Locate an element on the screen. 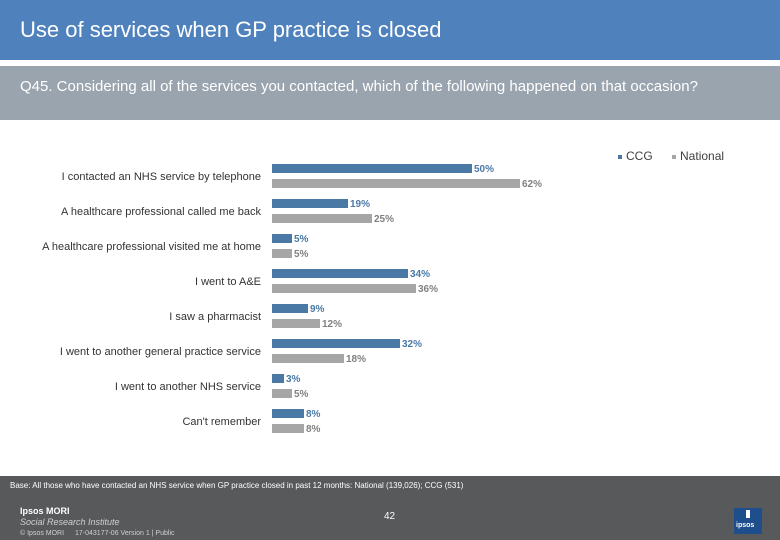 The image size is (780, 540). page-number: 42 is located at coordinates (390, 516).